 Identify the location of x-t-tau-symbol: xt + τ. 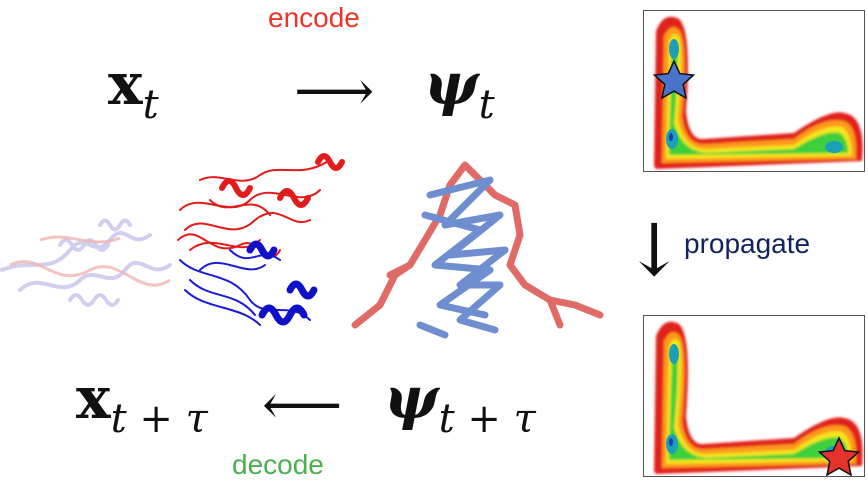
(142, 403).